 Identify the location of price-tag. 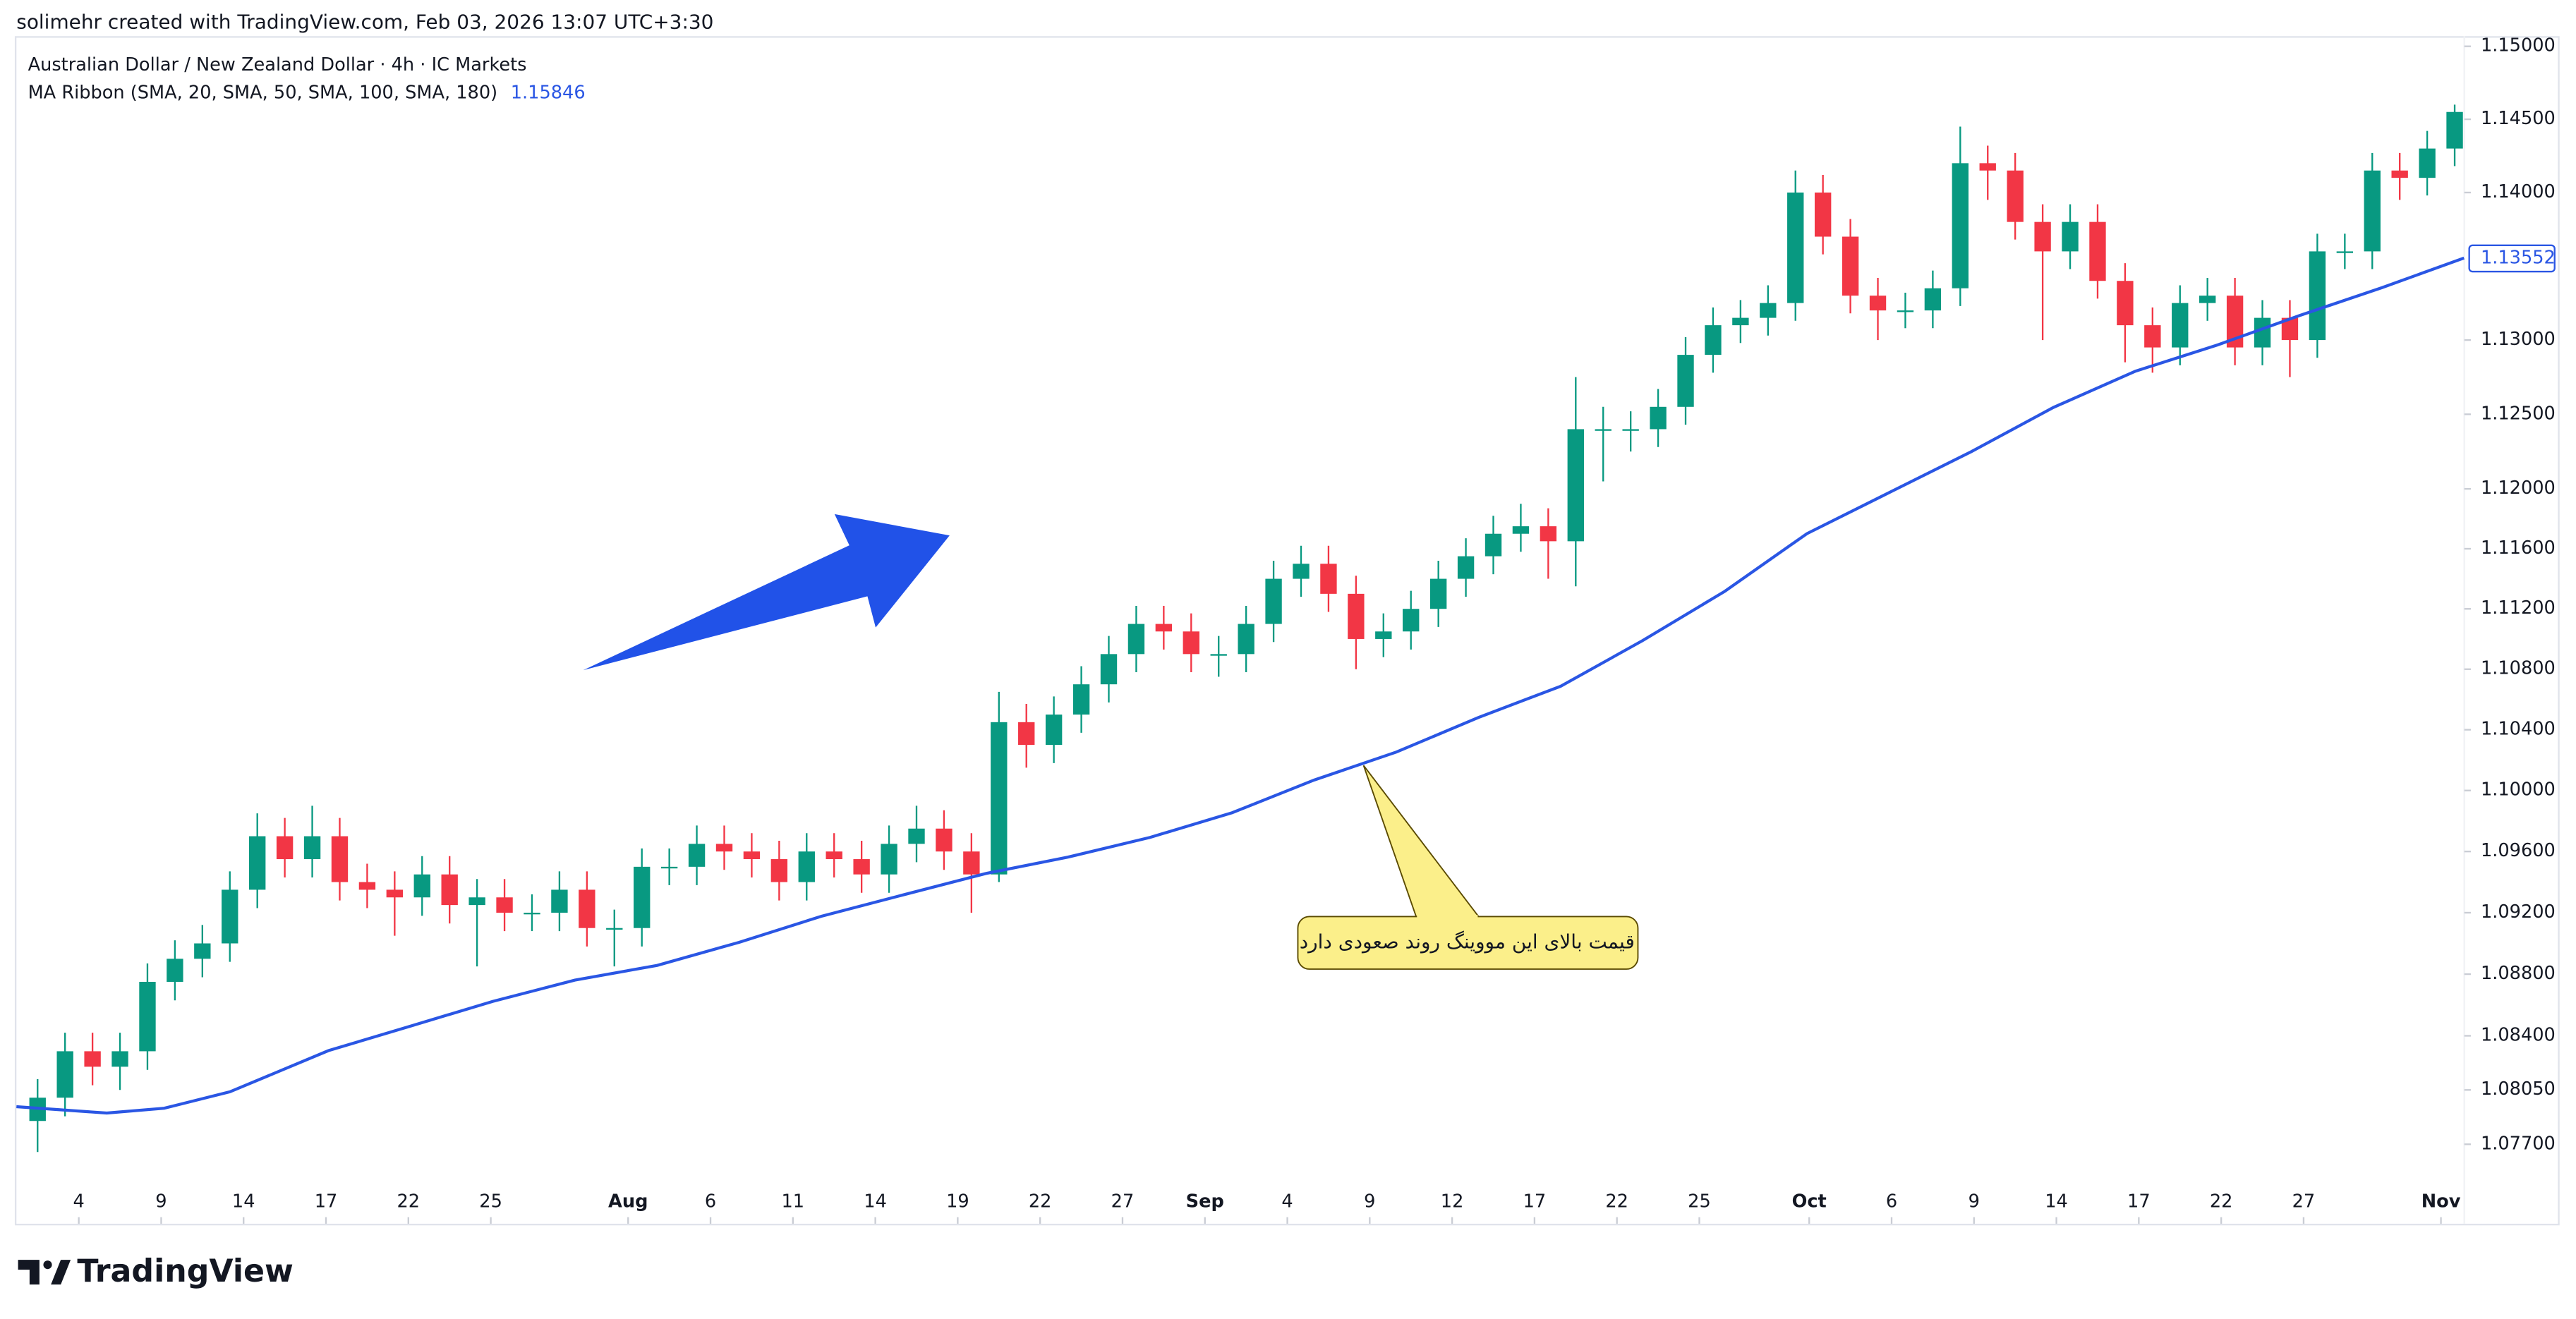
(2512, 258).